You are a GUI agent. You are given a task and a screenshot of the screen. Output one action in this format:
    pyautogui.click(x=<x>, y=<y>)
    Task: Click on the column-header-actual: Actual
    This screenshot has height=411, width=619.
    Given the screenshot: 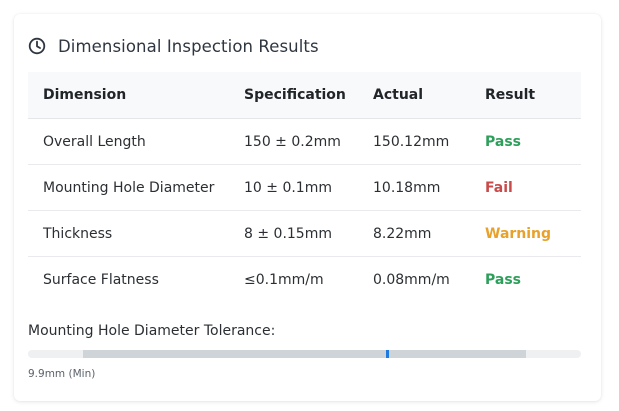 What is the action you would take?
    pyautogui.click(x=398, y=95)
    